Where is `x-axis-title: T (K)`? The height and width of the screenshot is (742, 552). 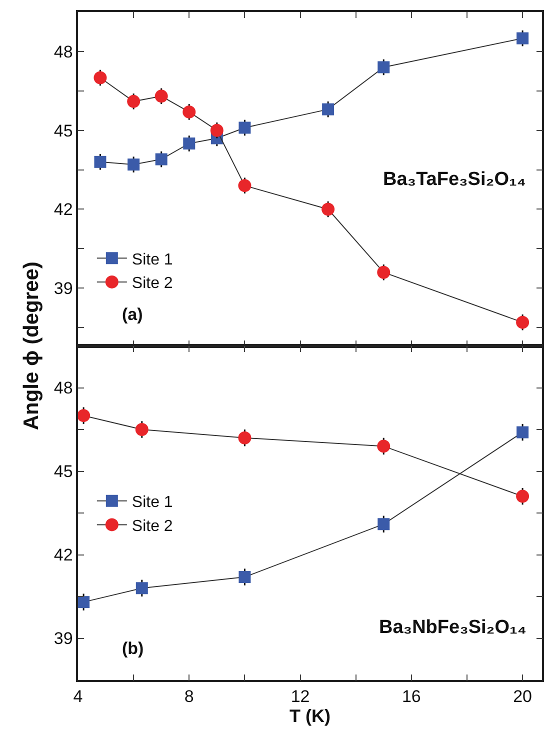 x-axis-title: T (K) is located at coordinates (310, 716).